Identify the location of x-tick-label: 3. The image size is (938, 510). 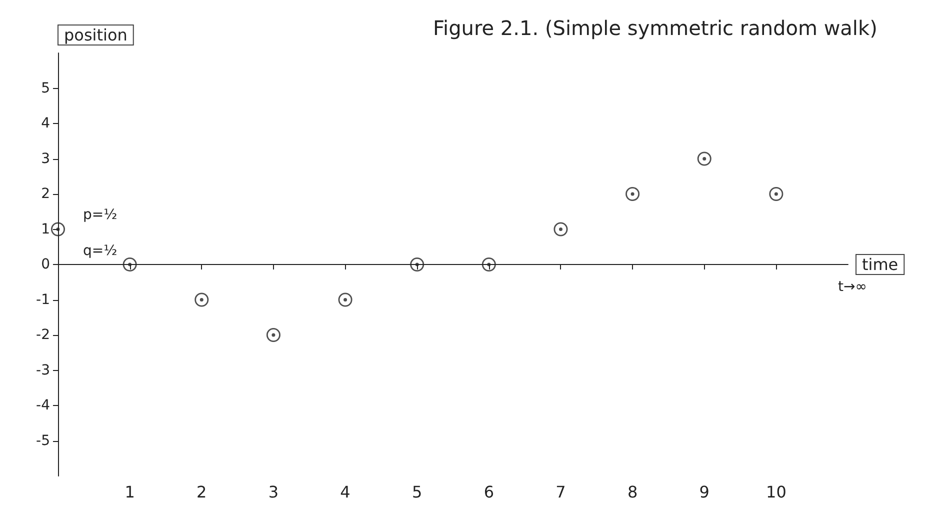
(273, 492).